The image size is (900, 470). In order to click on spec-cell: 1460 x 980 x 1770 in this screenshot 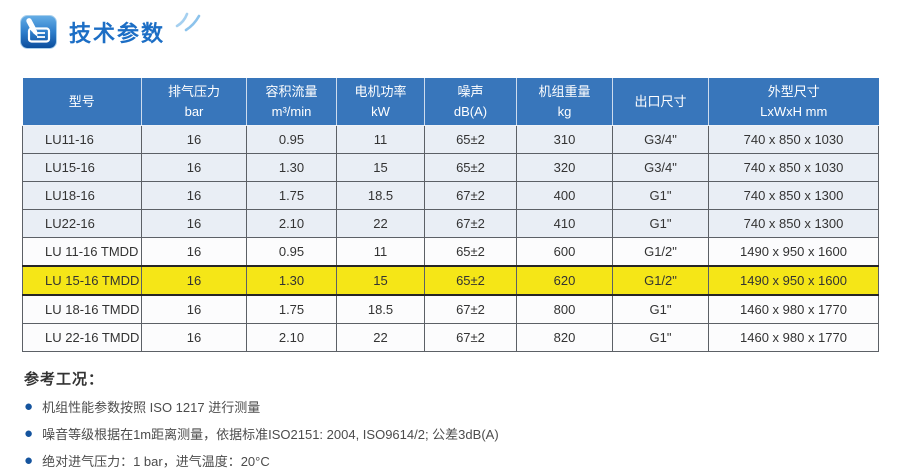, I will do `click(793, 309)`.